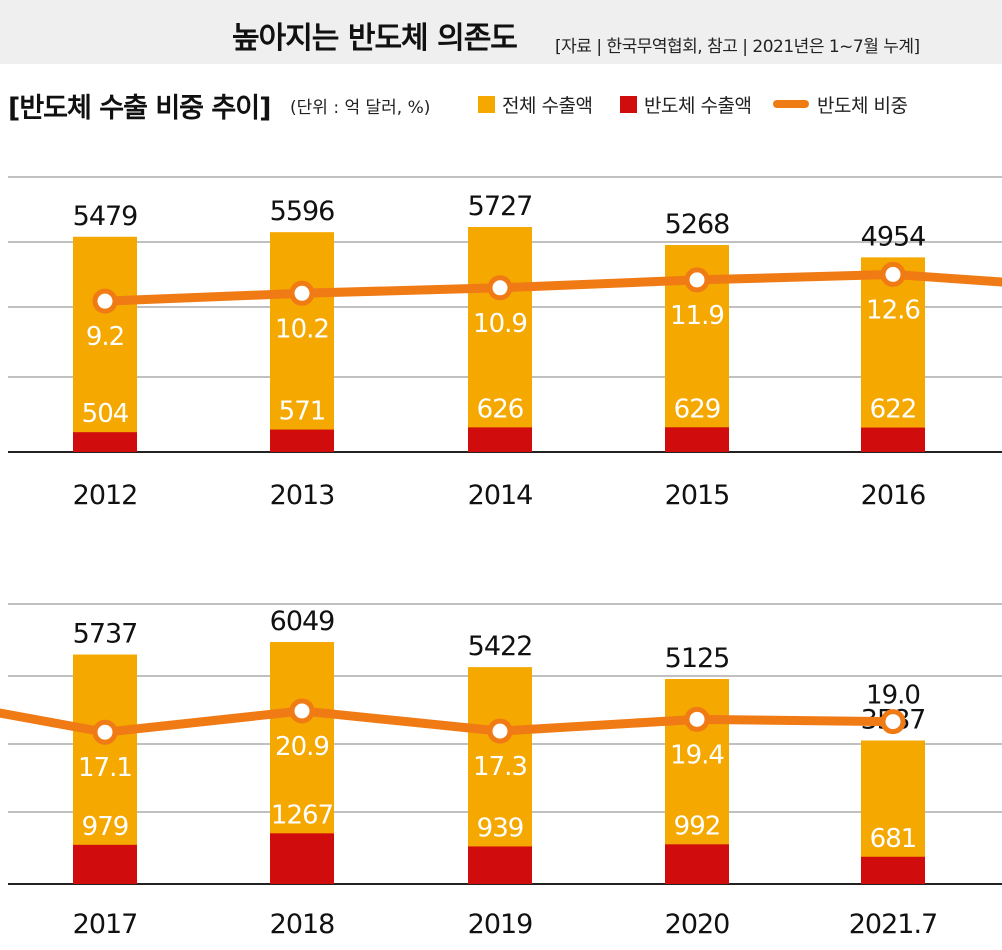  I want to click on label-semi: 939, so click(500, 828).